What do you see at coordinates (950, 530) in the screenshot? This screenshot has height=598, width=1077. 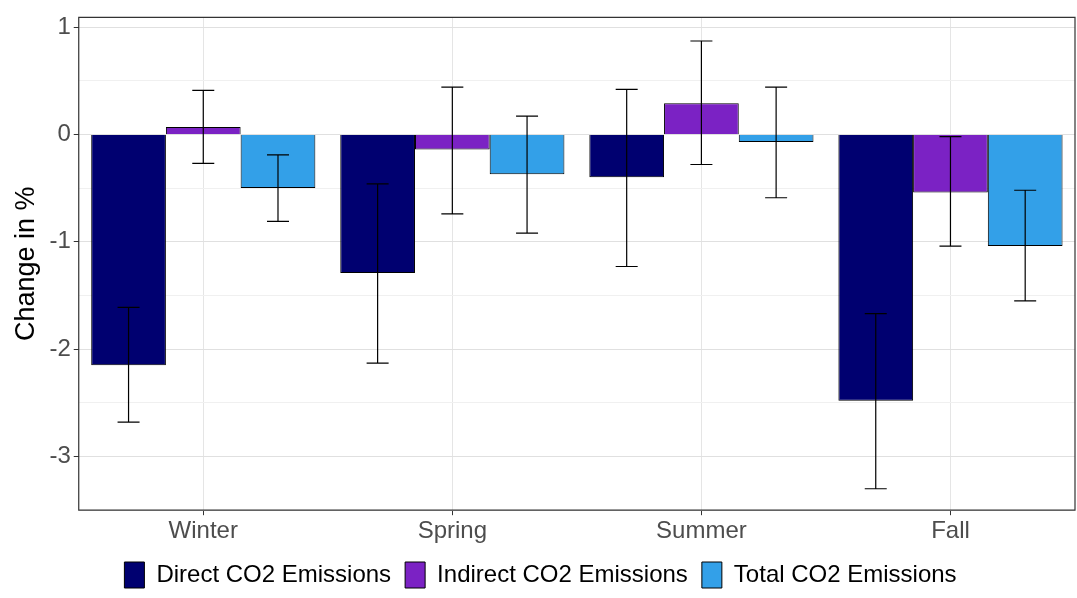 I see `x-tick-label: Fall` at bounding box center [950, 530].